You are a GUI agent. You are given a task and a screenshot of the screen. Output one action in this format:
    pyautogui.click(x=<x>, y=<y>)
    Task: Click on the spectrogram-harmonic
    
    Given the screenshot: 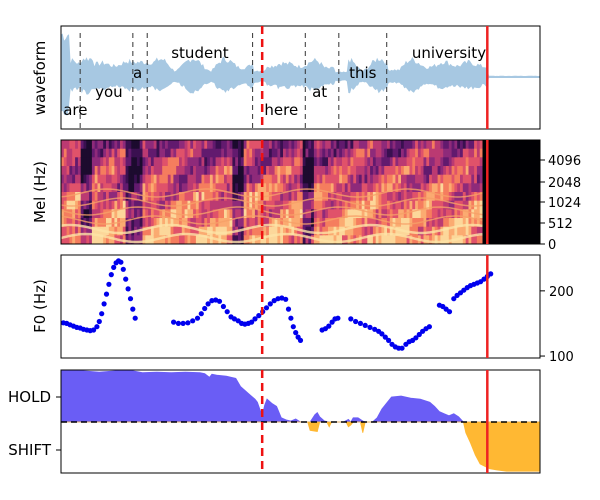 What is the action you would take?
    pyautogui.click(x=272, y=193)
    